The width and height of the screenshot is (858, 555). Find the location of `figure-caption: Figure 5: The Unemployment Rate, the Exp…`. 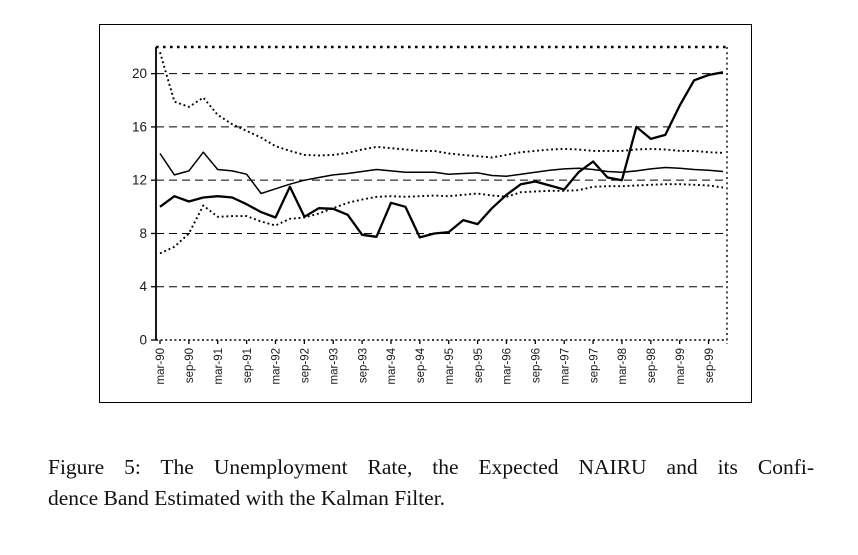

figure-caption: Figure 5: The Unemployment Rate, the Exp… is located at coordinates (431, 483).